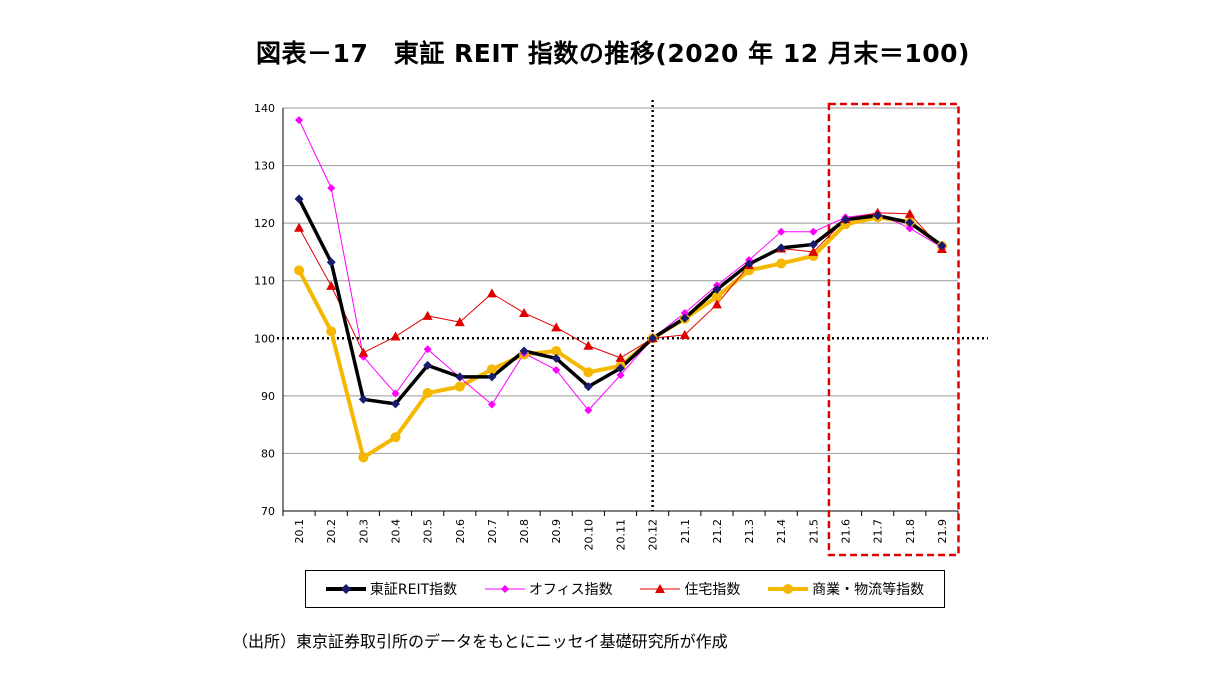 This screenshot has width=1226, height=688. Describe the element at coordinates (717, 531) in the screenshot. I see `x-tick-label: 21.2` at that location.